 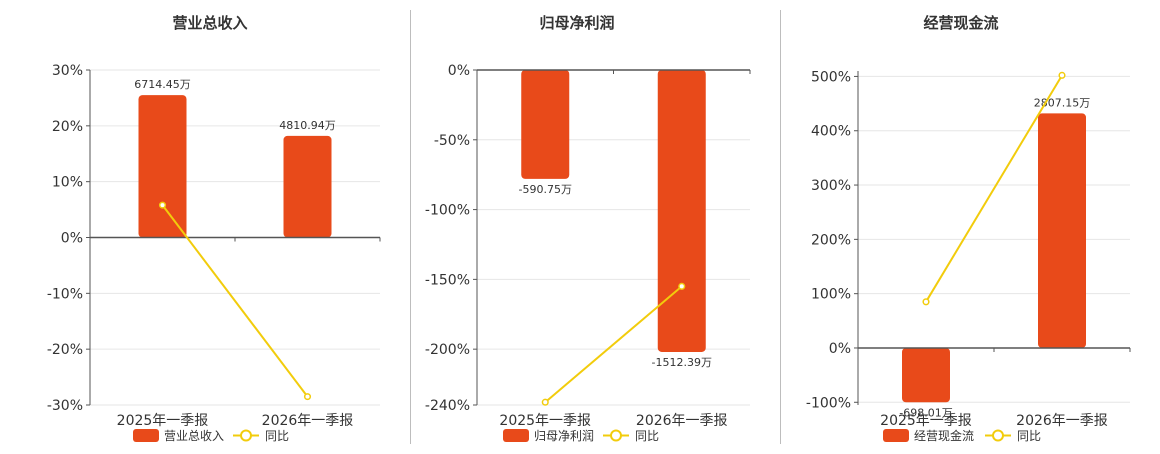 What do you see at coordinates (307, 125) in the screenshot?
I see `bar-data-label: 4810.94万` at bounding box center [307, 125].